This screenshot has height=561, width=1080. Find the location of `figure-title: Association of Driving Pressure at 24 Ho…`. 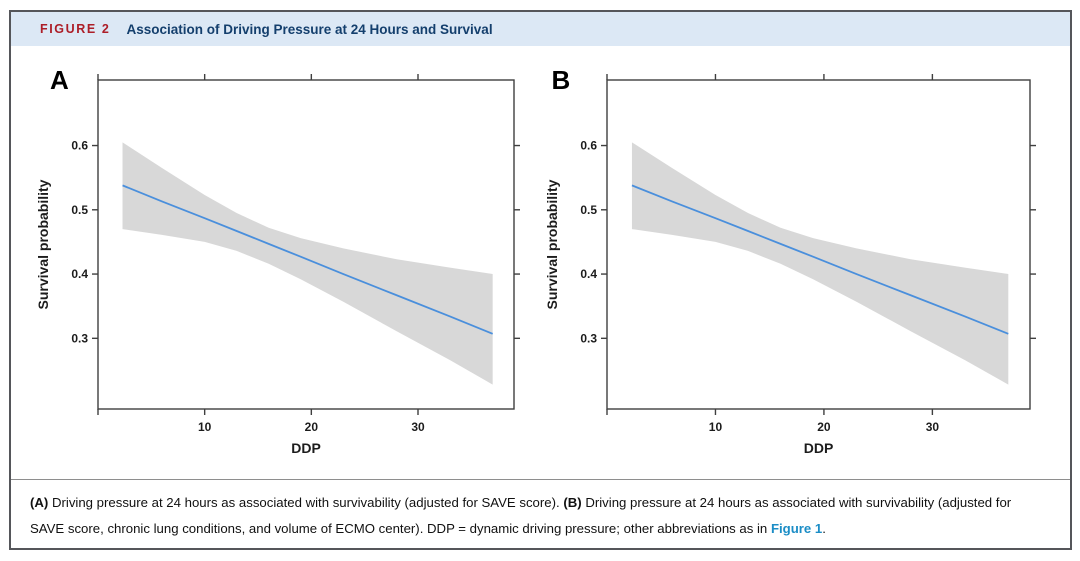

figure-title: Association of Driving Pressure at 24 Ho… is located at coordinates (309, 29).